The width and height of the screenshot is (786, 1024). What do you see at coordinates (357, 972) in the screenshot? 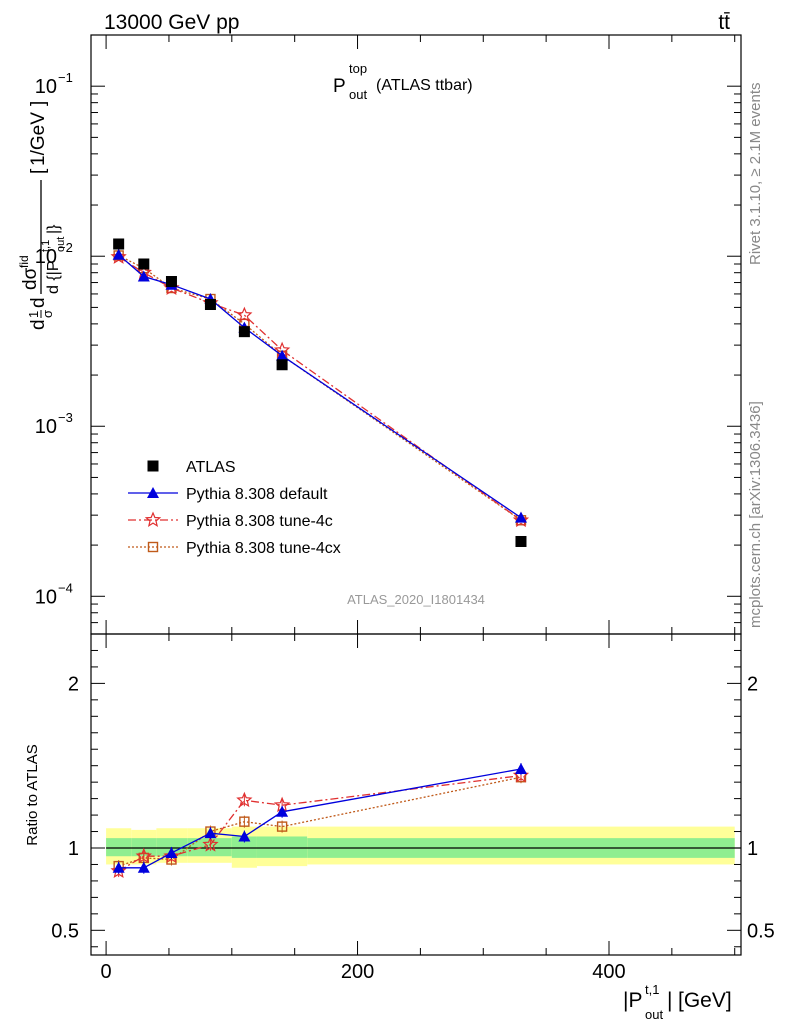
I see `x-tick-label: 200` at bounding box center [357, 972].